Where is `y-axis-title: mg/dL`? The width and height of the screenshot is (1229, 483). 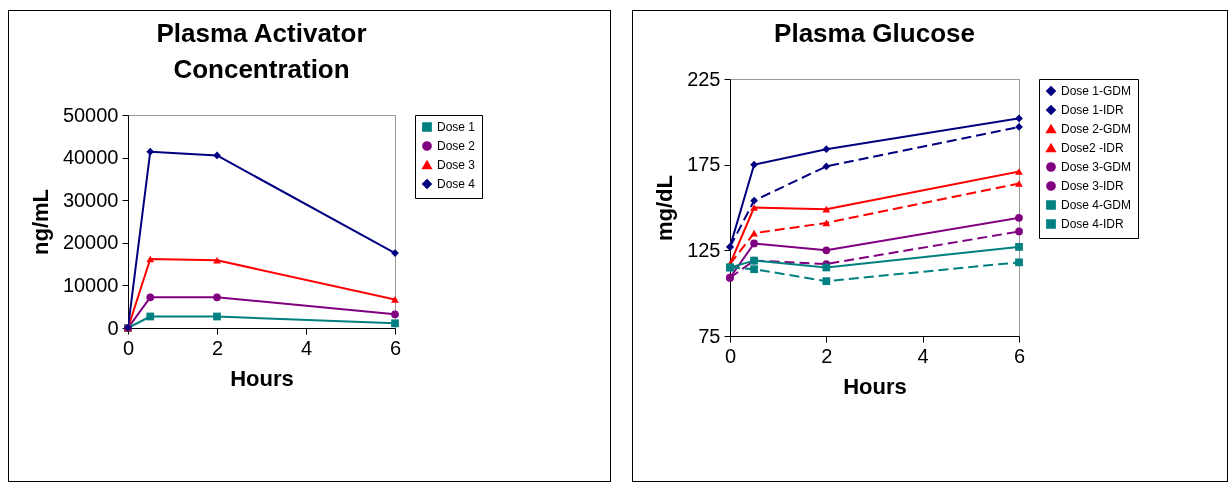 y-axis-title: mg/dL is located at coordinates (665, 208).